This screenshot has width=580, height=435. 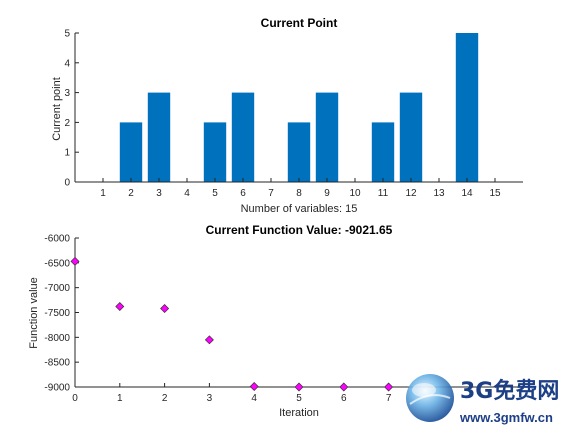 I want to click on bar-chart-x-label: Number of variables: 15, so click(x=299, y=209).